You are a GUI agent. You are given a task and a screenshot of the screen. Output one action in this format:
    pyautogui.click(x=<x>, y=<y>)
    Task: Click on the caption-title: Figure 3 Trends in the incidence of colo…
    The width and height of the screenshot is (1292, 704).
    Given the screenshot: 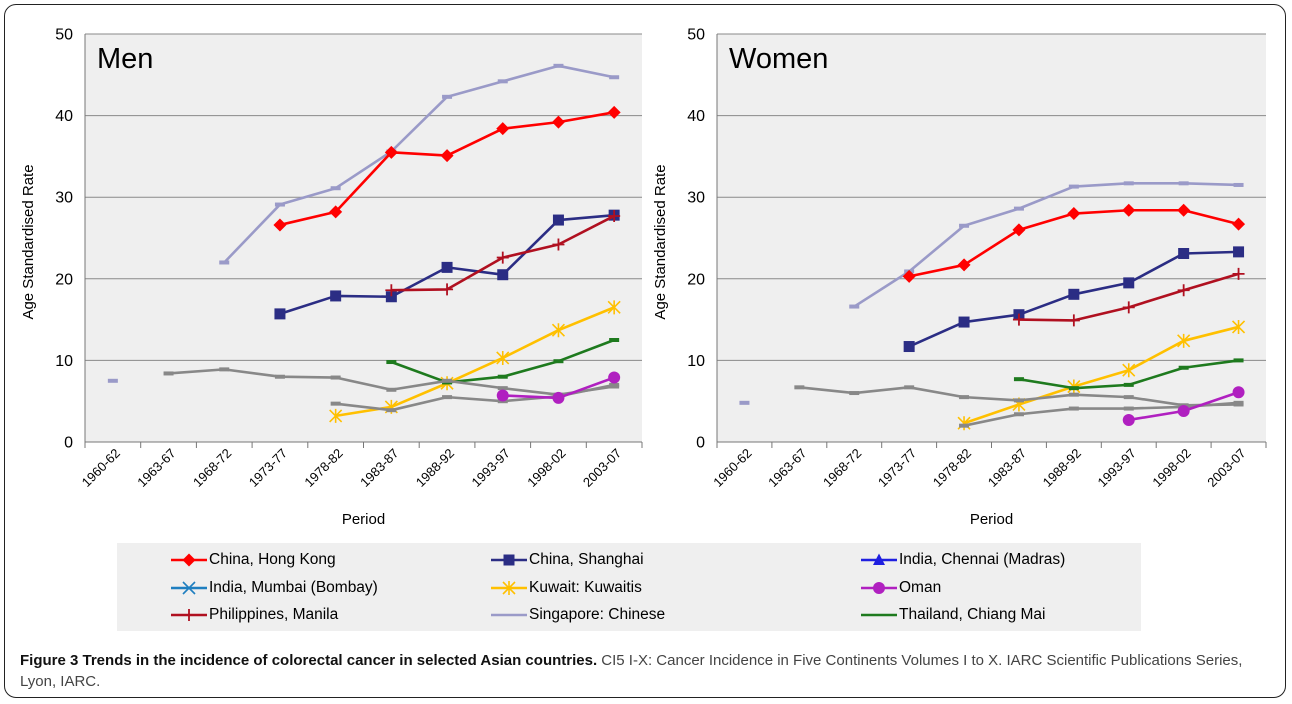 What is the action you would take?
    pyautogui.click(x=309, y=660)
    